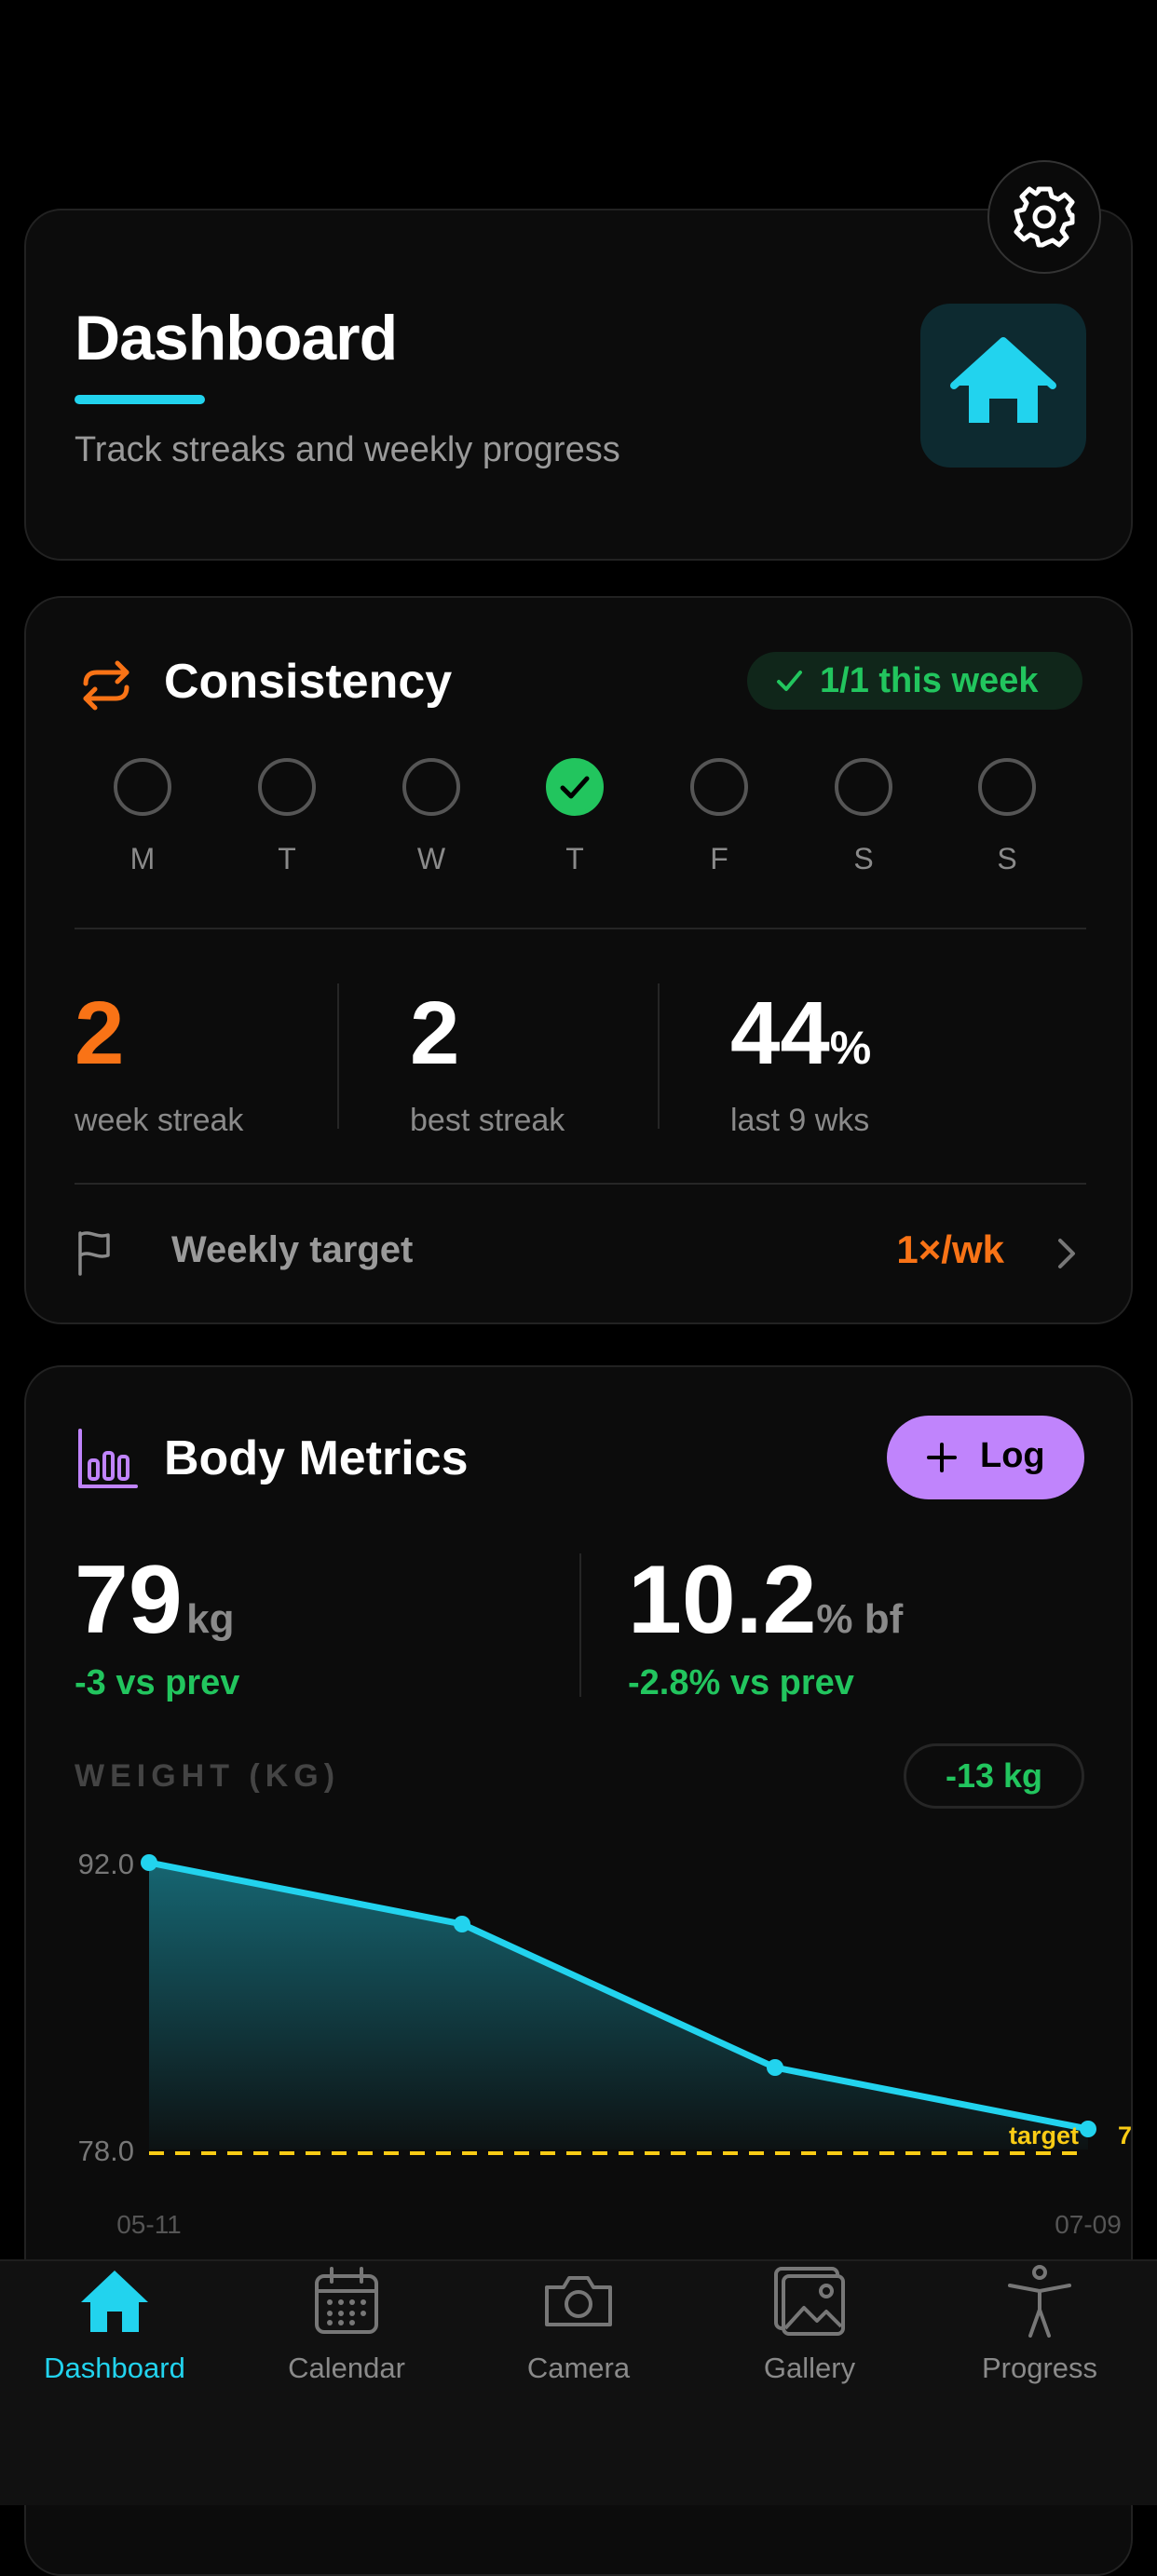 The image size is (1157, 2576). I want to click on bodyfat-value: 10.2, so click(722, 1600).